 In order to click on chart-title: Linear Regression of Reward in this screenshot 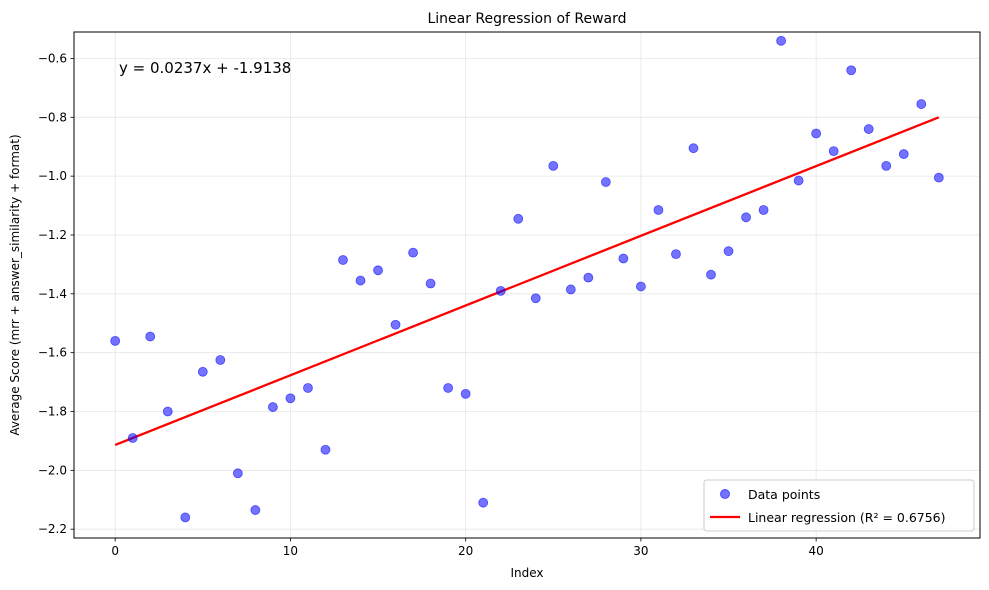, I will do `click(526, 19)`.